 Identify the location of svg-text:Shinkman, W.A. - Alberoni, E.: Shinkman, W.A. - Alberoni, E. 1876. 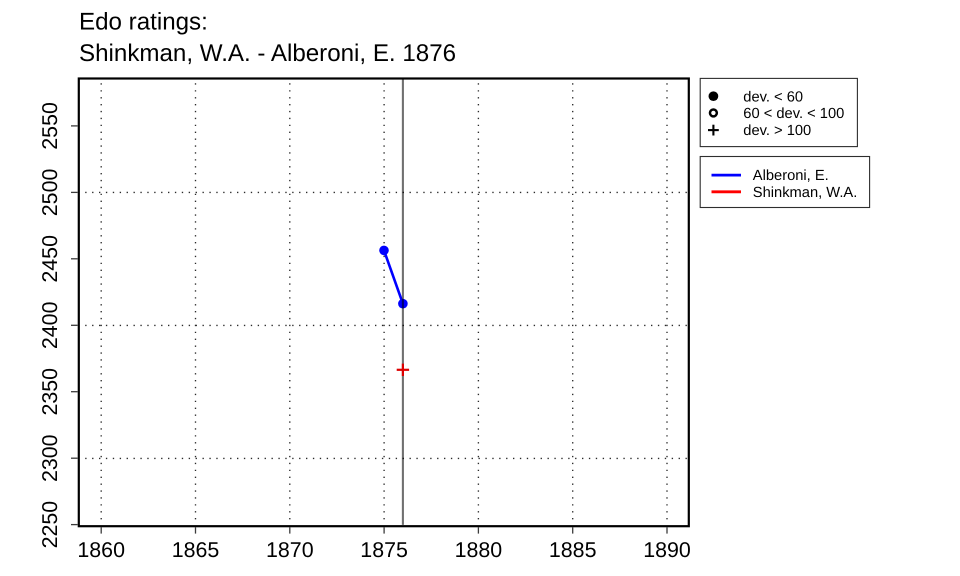
(267, 53).